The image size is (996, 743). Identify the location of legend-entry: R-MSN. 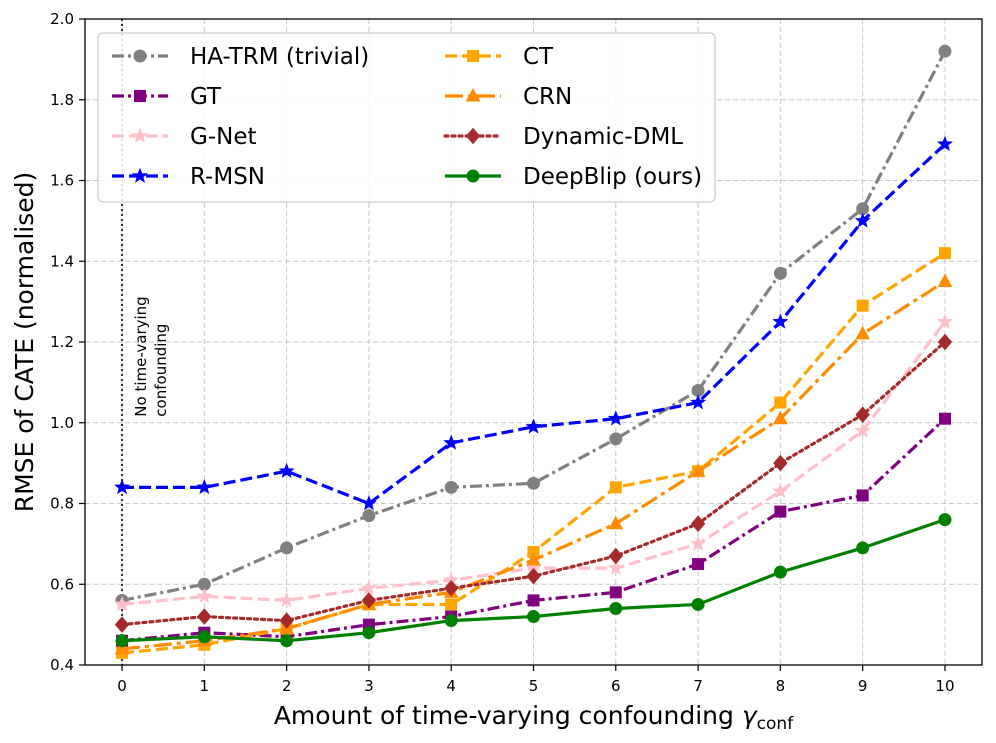
(188, 177).